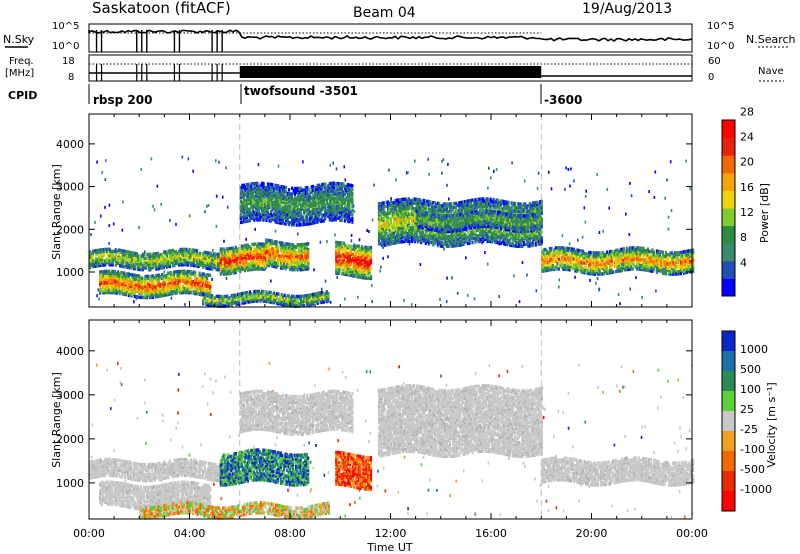 This screenshot has width=800, height=554. I want to click on cpid-segment-3: -3600, so click(563, 100).